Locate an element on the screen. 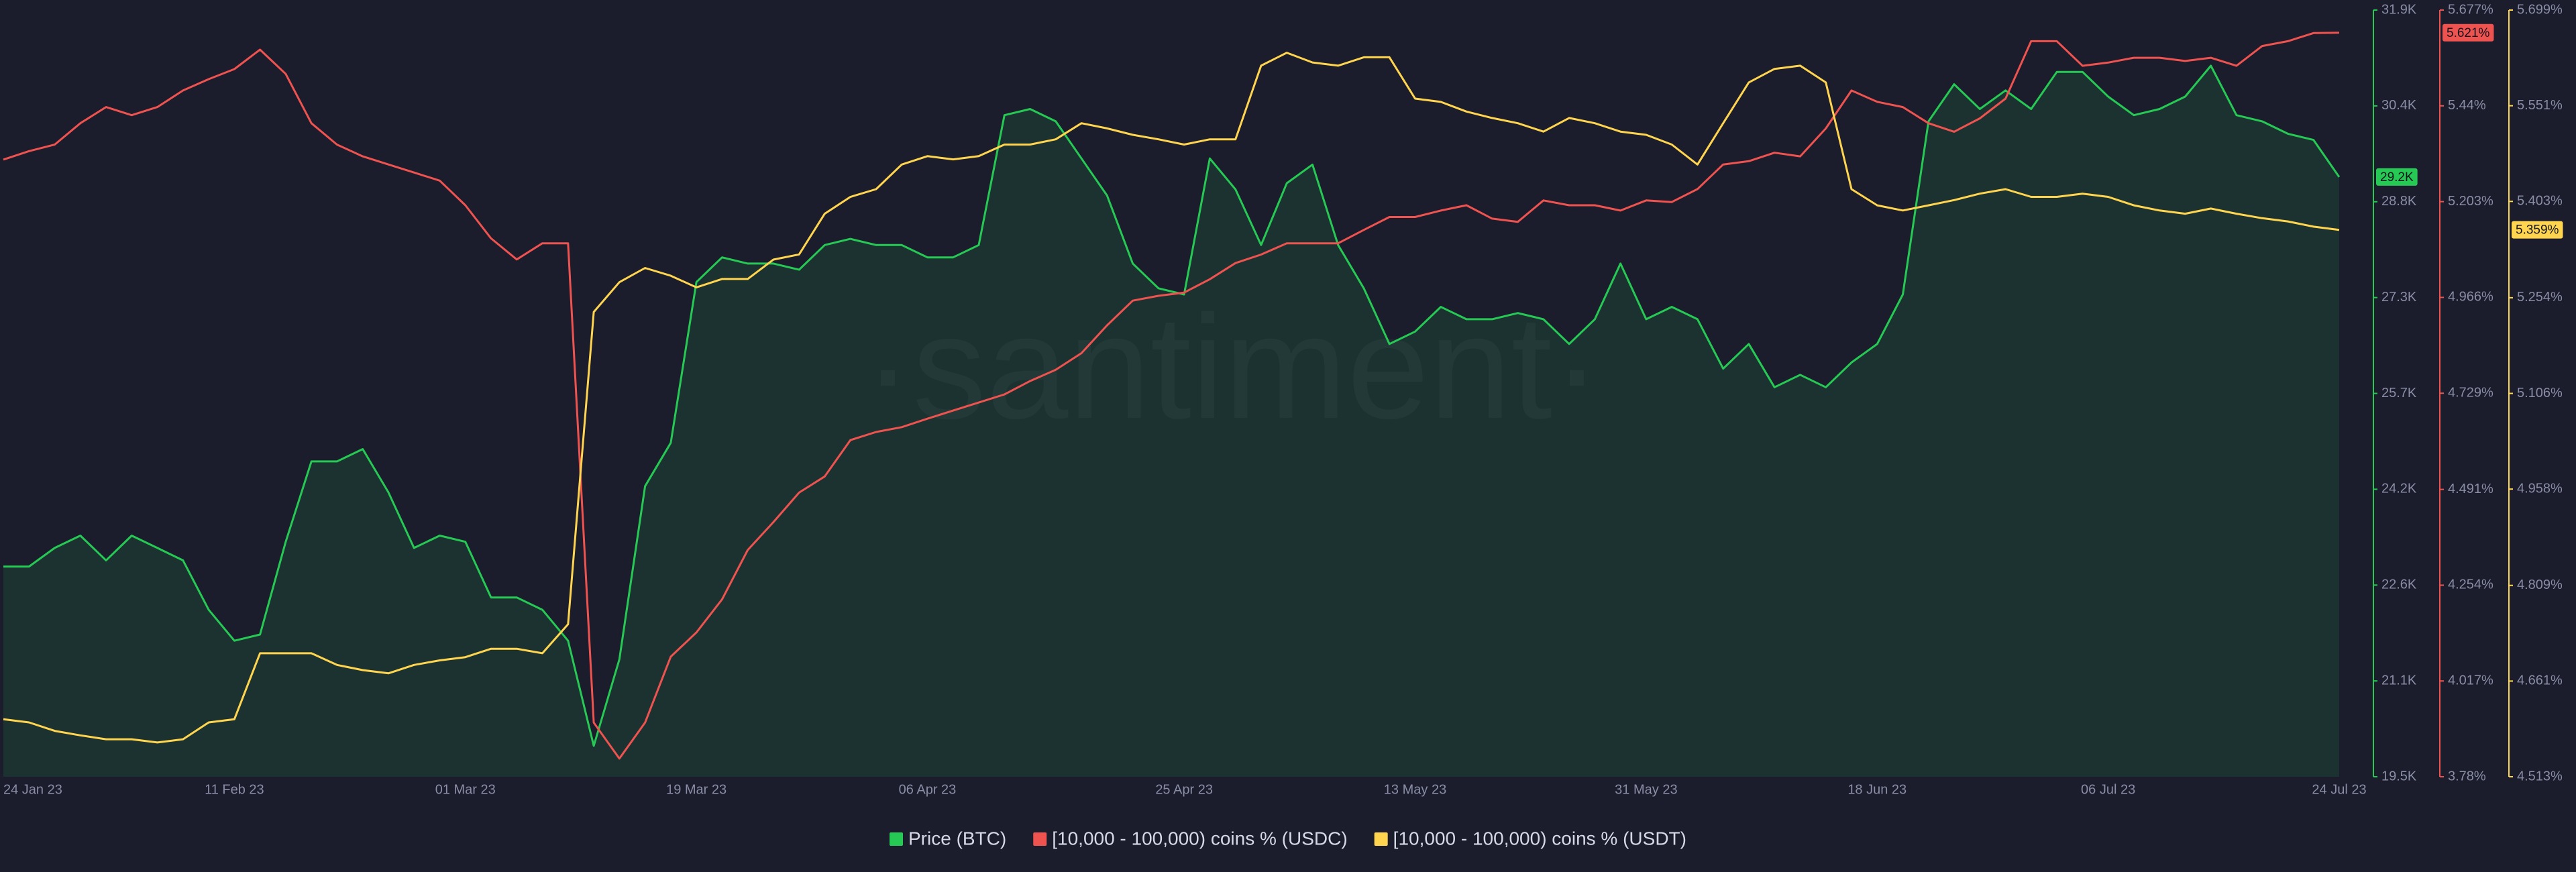  y-tick-label: 4.809% is located at coordinates (2540, 585).